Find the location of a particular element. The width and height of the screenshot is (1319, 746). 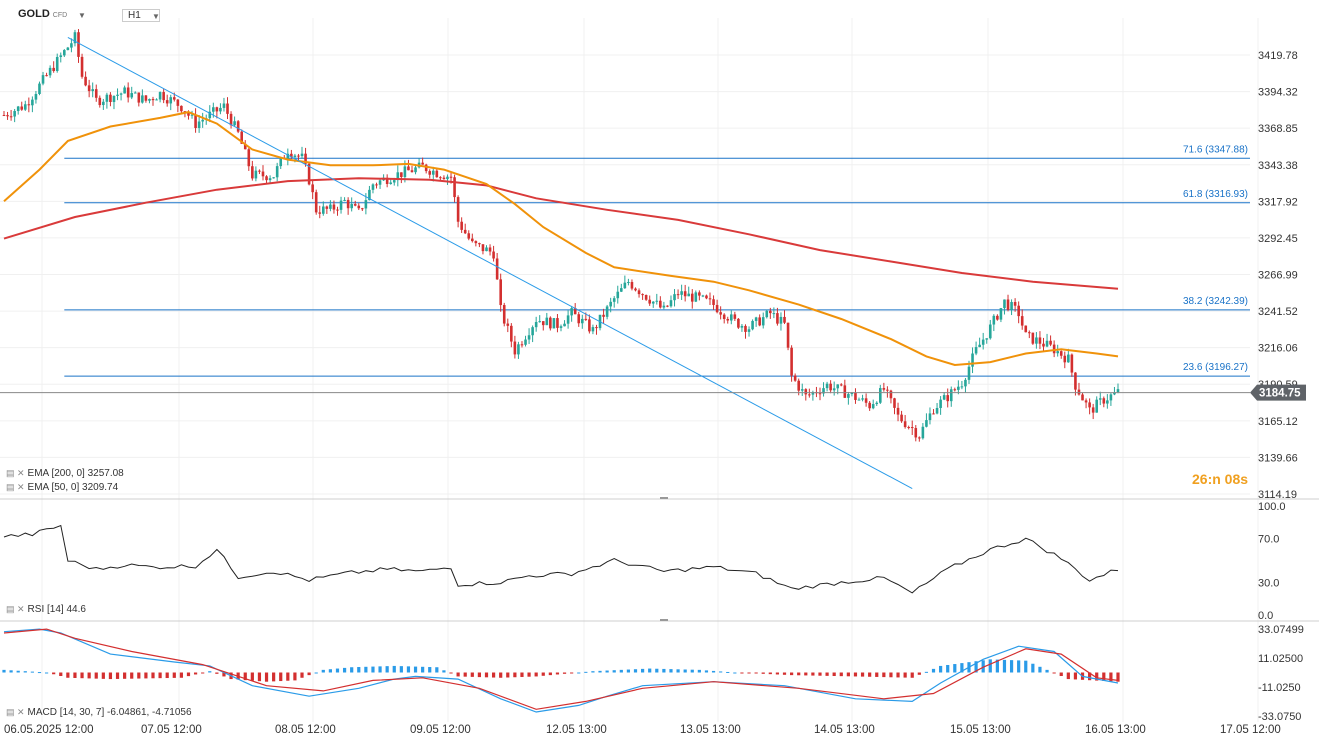

rsi-legend: ▤ ✕ RSI [14] 44.6 is located at coordinates (46, 609).